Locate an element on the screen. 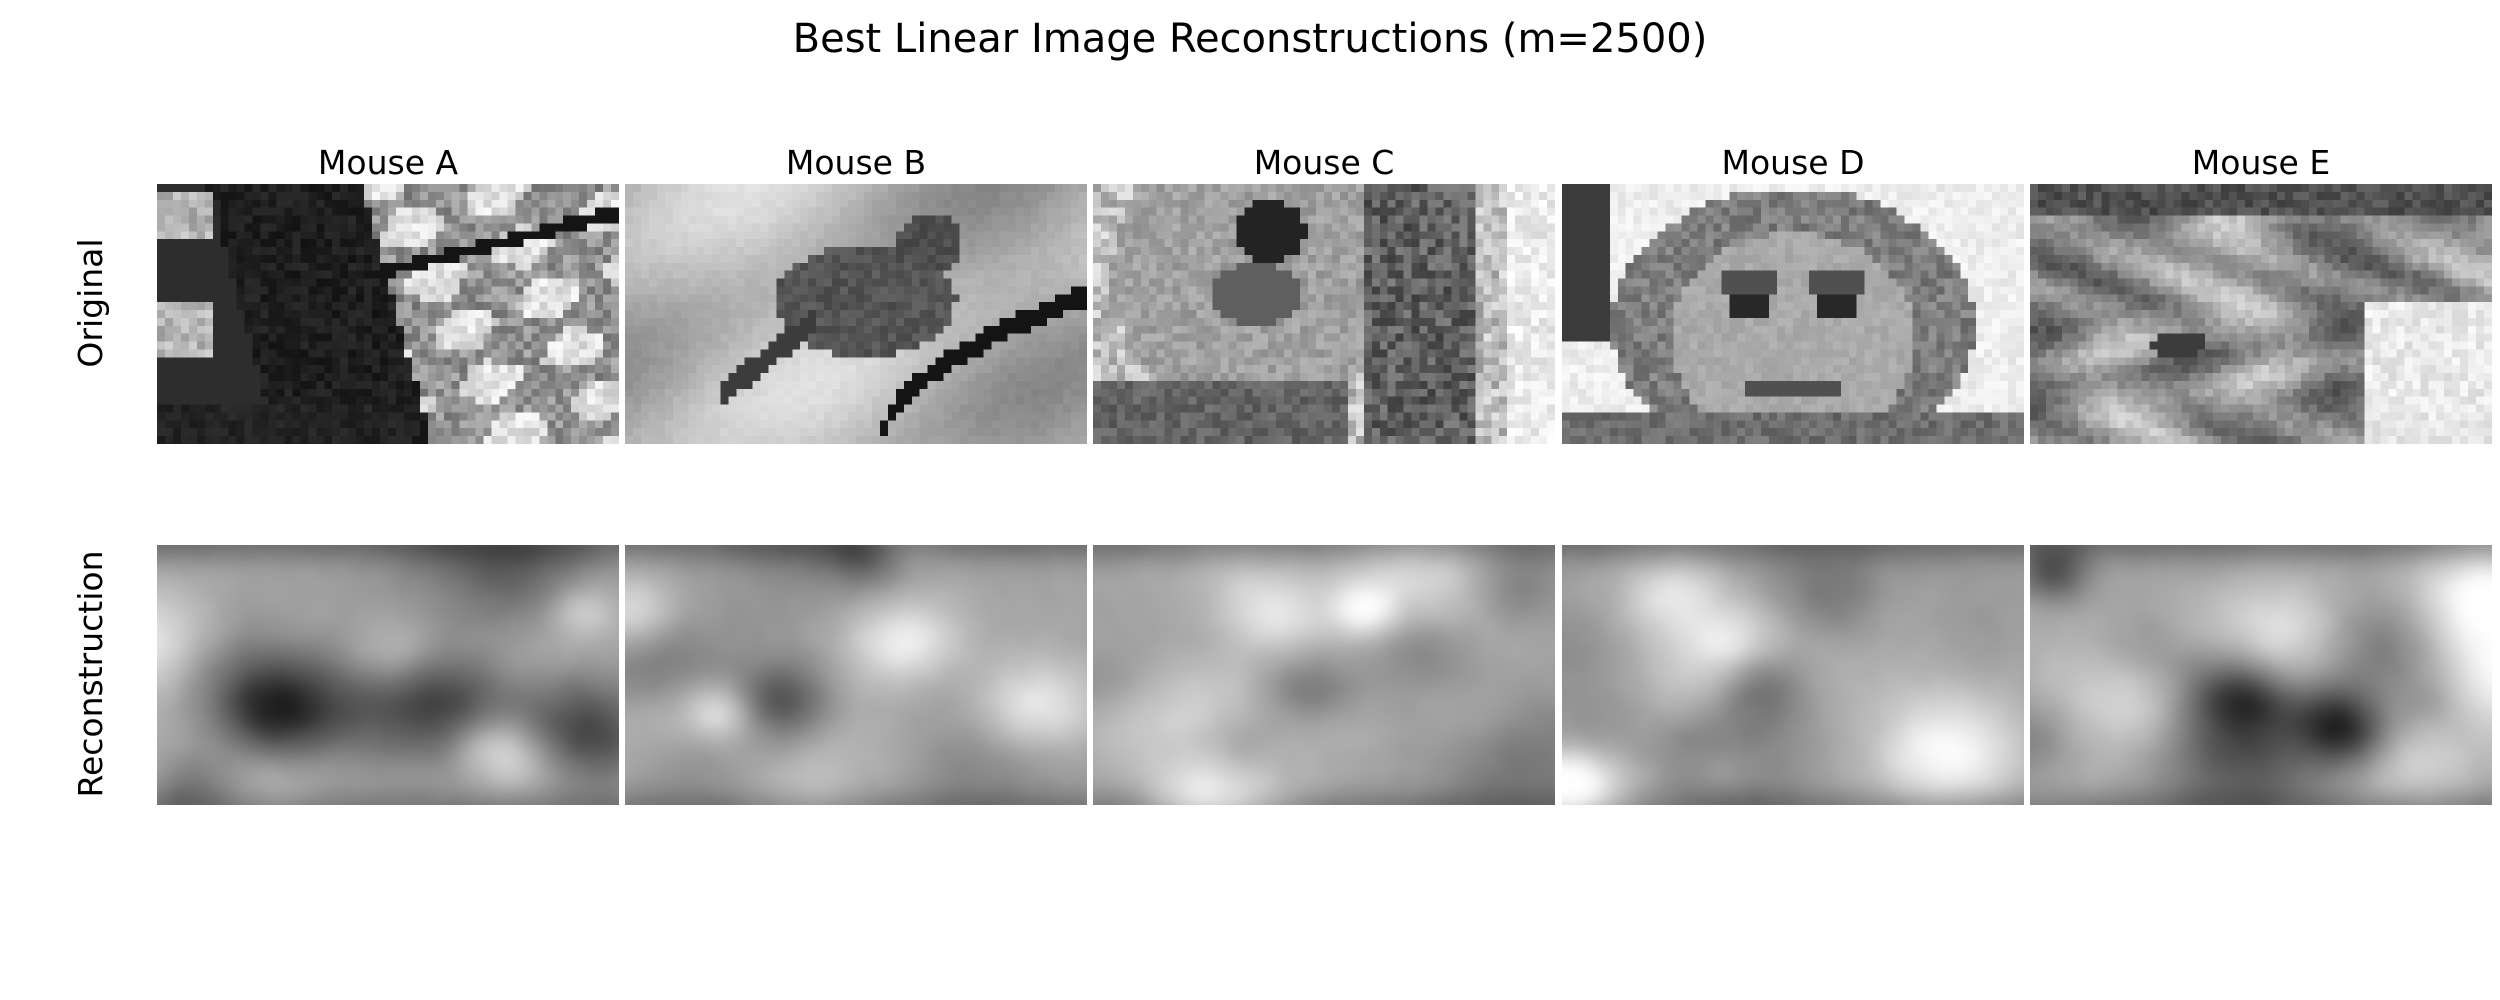 The image size is (2500, 1000). column-title-mouse-c: Mouse C is located at coordinates (1324, 162).